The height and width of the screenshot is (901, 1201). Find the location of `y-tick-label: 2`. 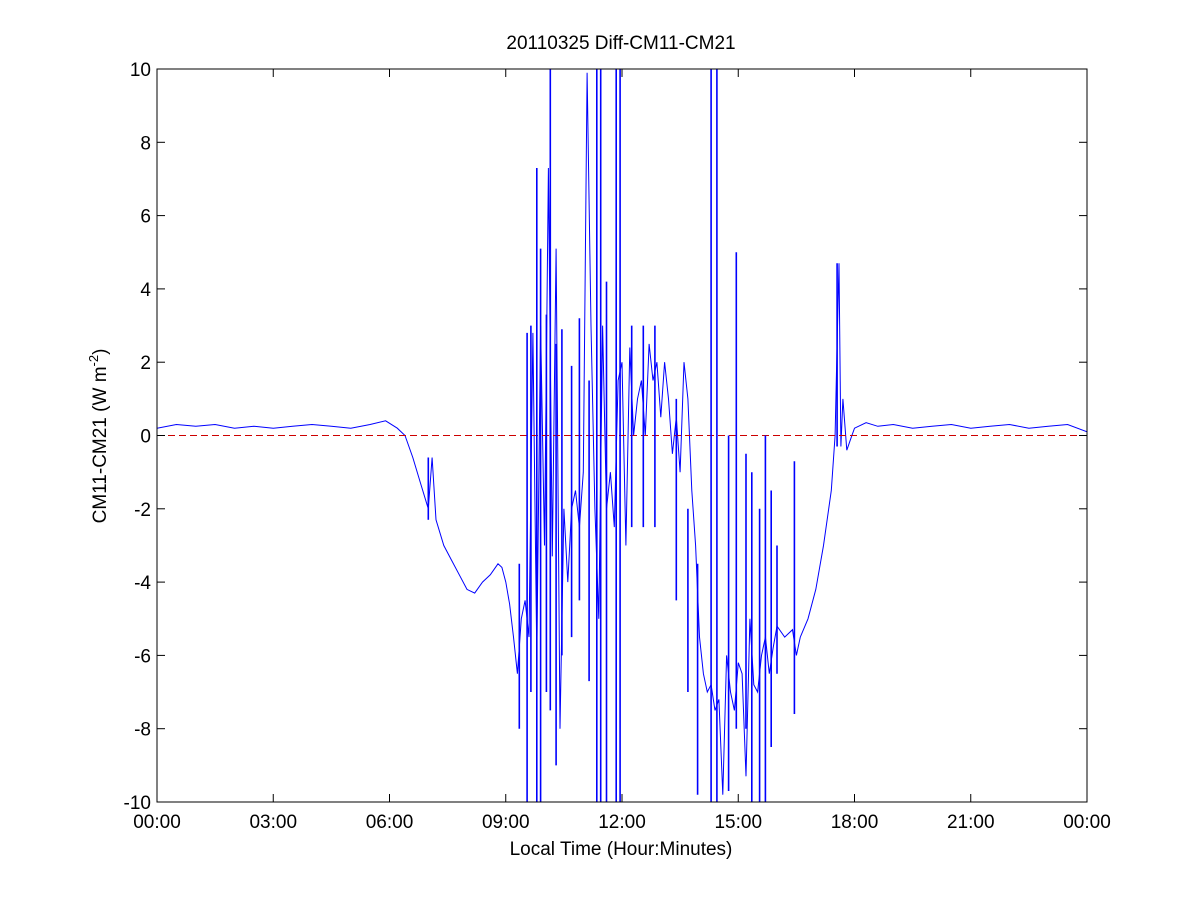

y-tick-label: 2 is located at coordinates (145, 363).